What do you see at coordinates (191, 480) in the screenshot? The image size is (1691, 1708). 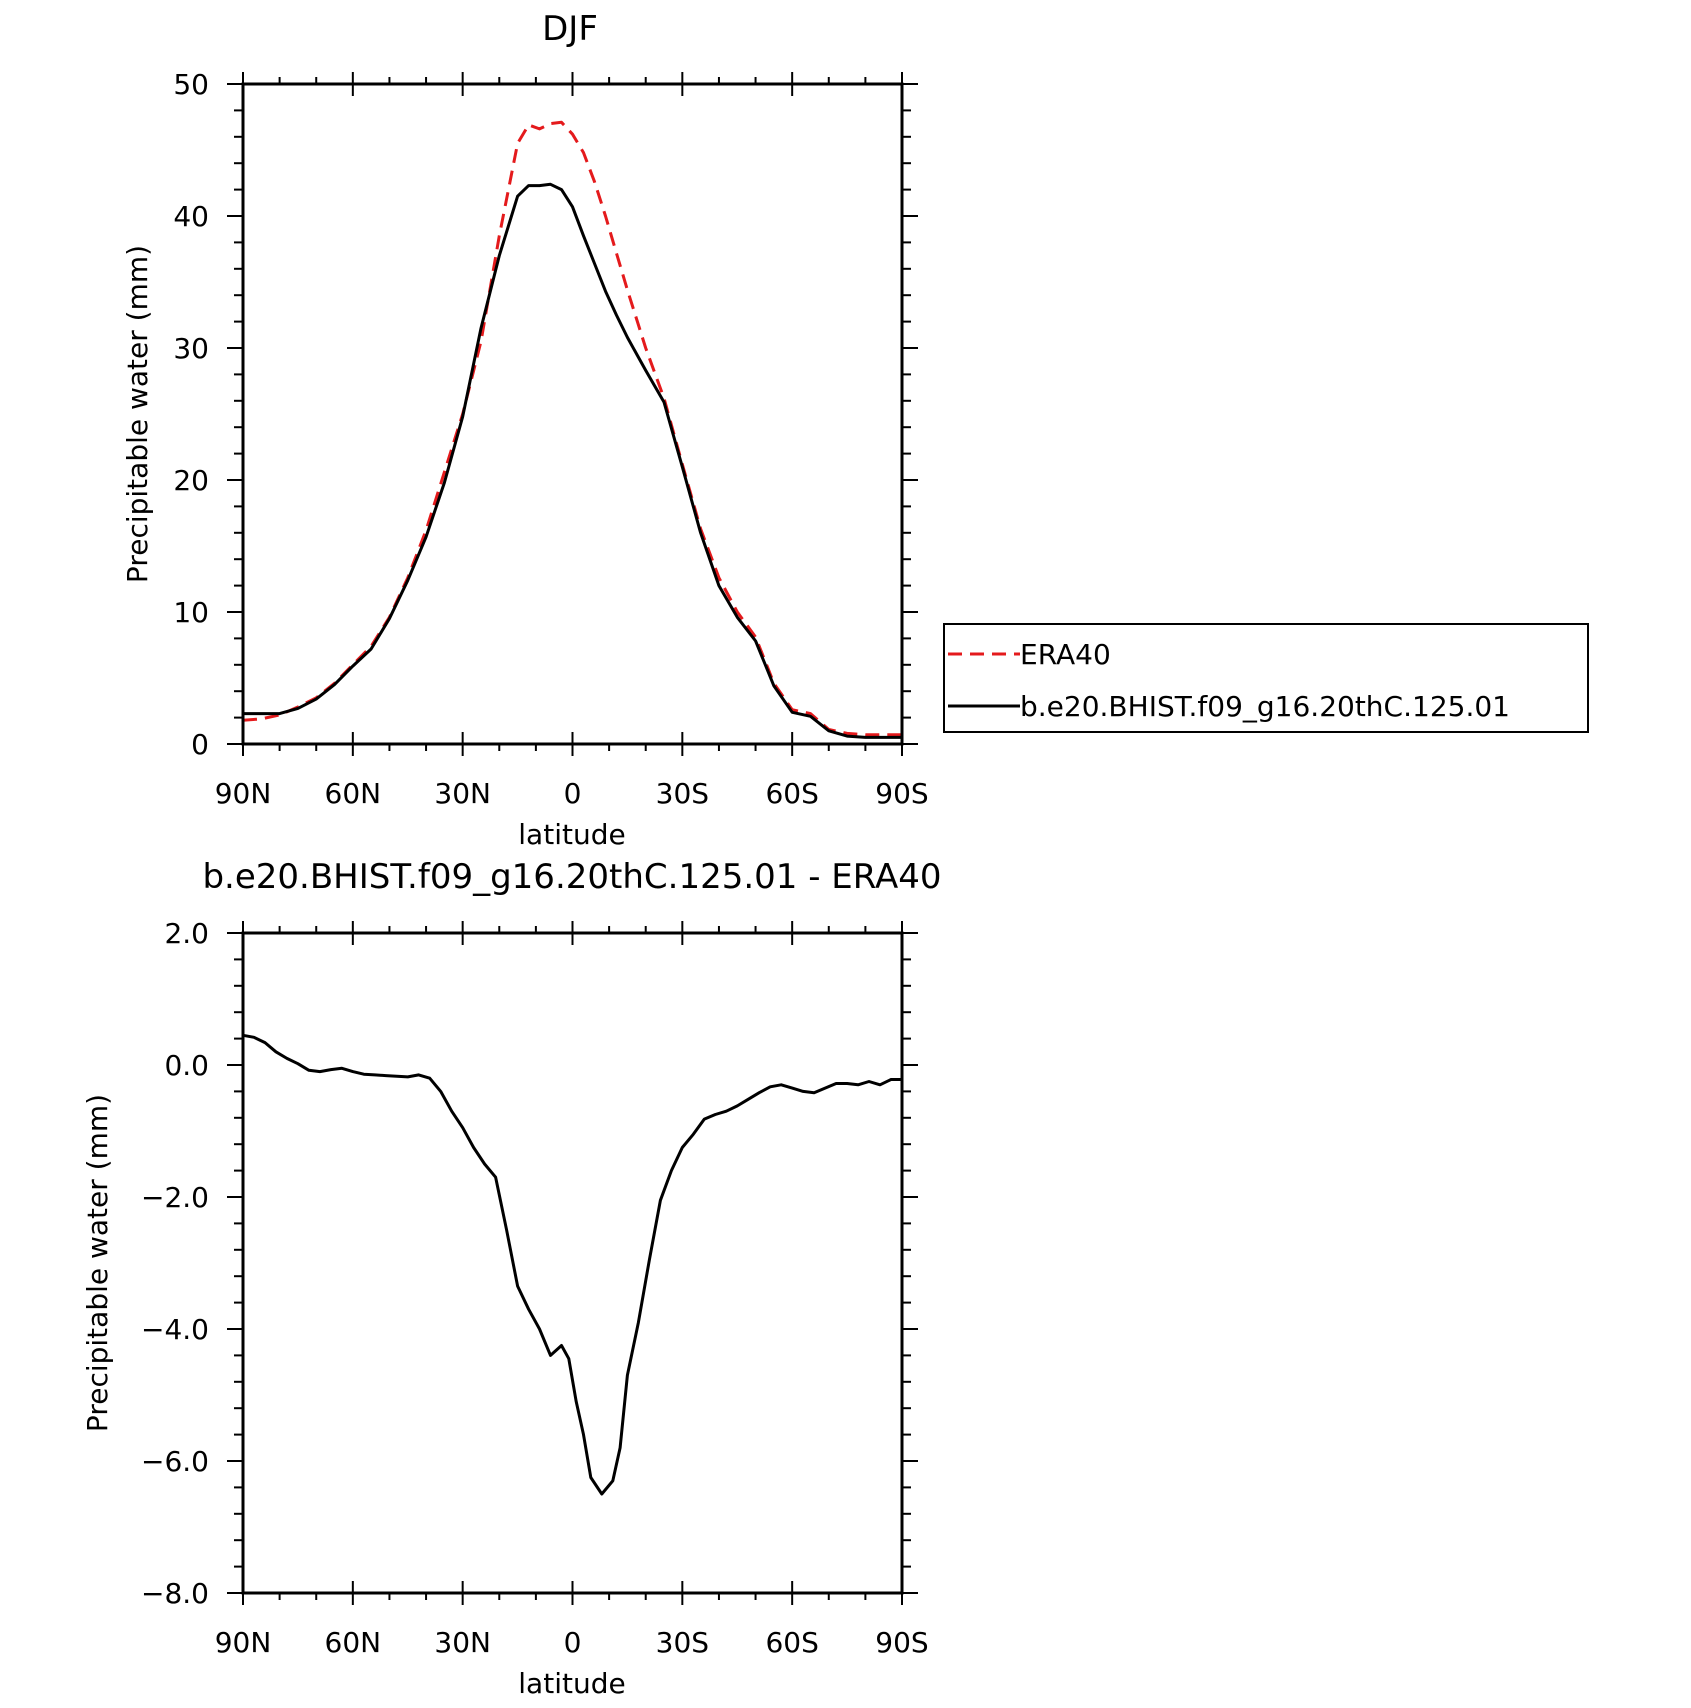 I see `y-tick-label: 20` at bounding box center [191, 480].